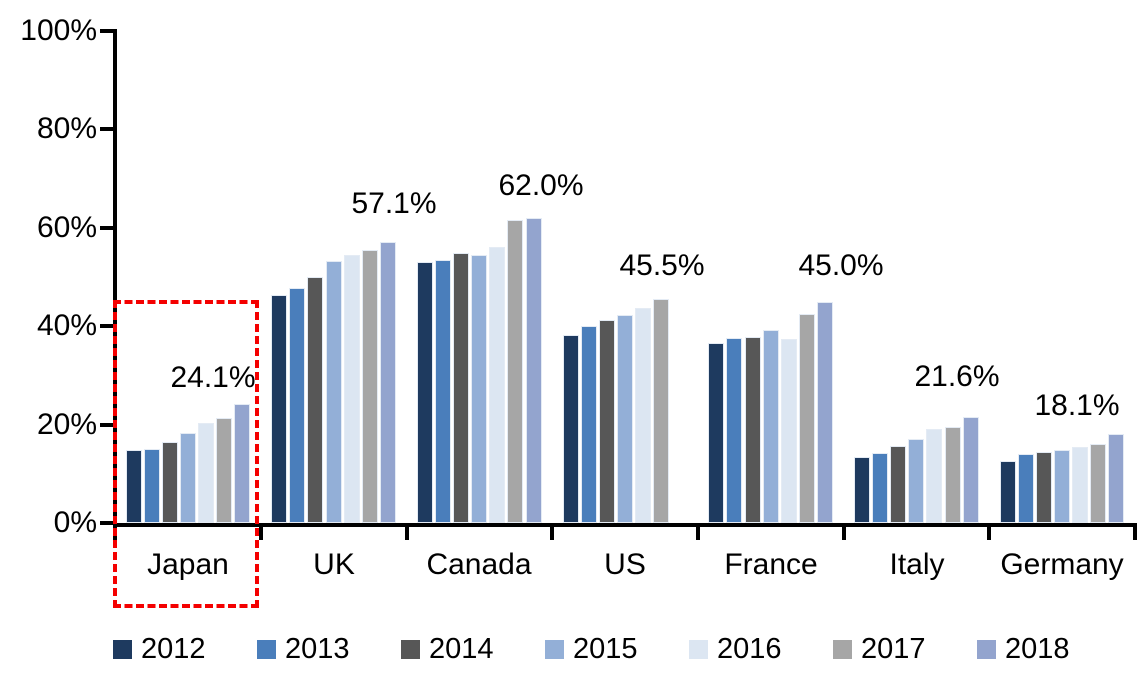 This screenshot has width=1142, height=683. Describe the element at coordinates (716, 432) in the screenshot. I see `bar-france-2012` at that location.